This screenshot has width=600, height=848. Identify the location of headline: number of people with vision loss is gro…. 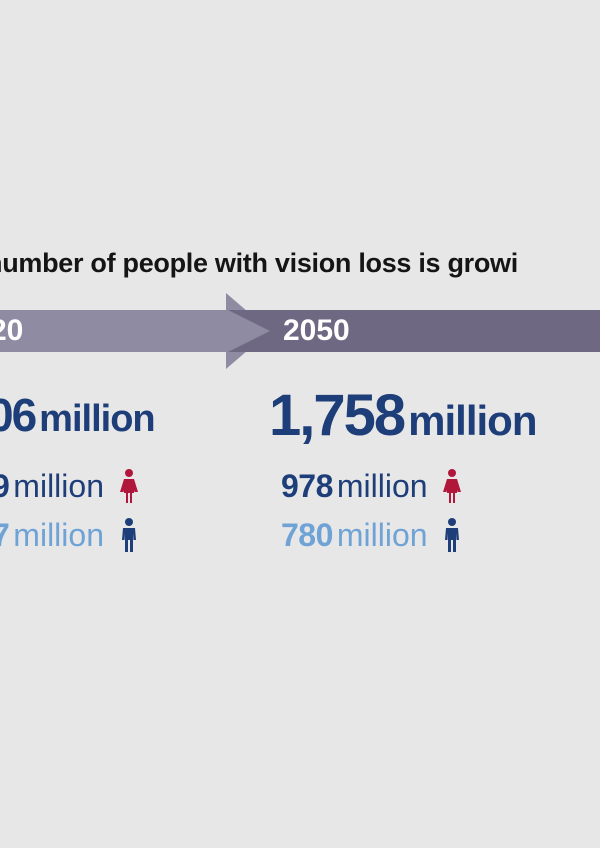
(259, 263).